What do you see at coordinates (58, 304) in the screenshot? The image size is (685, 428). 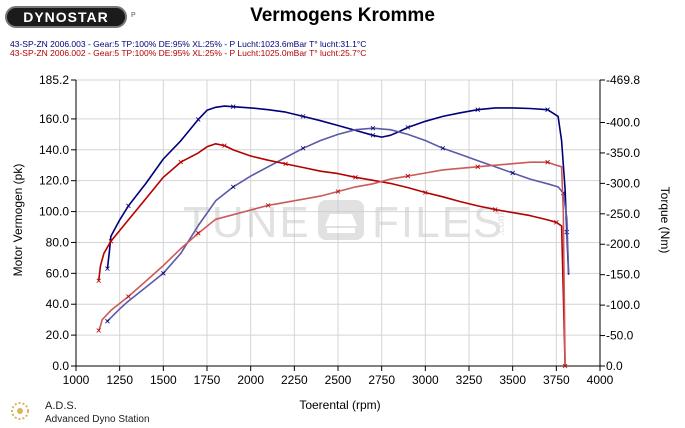 I see `y-tick-label: 40.0` at bounding box center [58, 304].